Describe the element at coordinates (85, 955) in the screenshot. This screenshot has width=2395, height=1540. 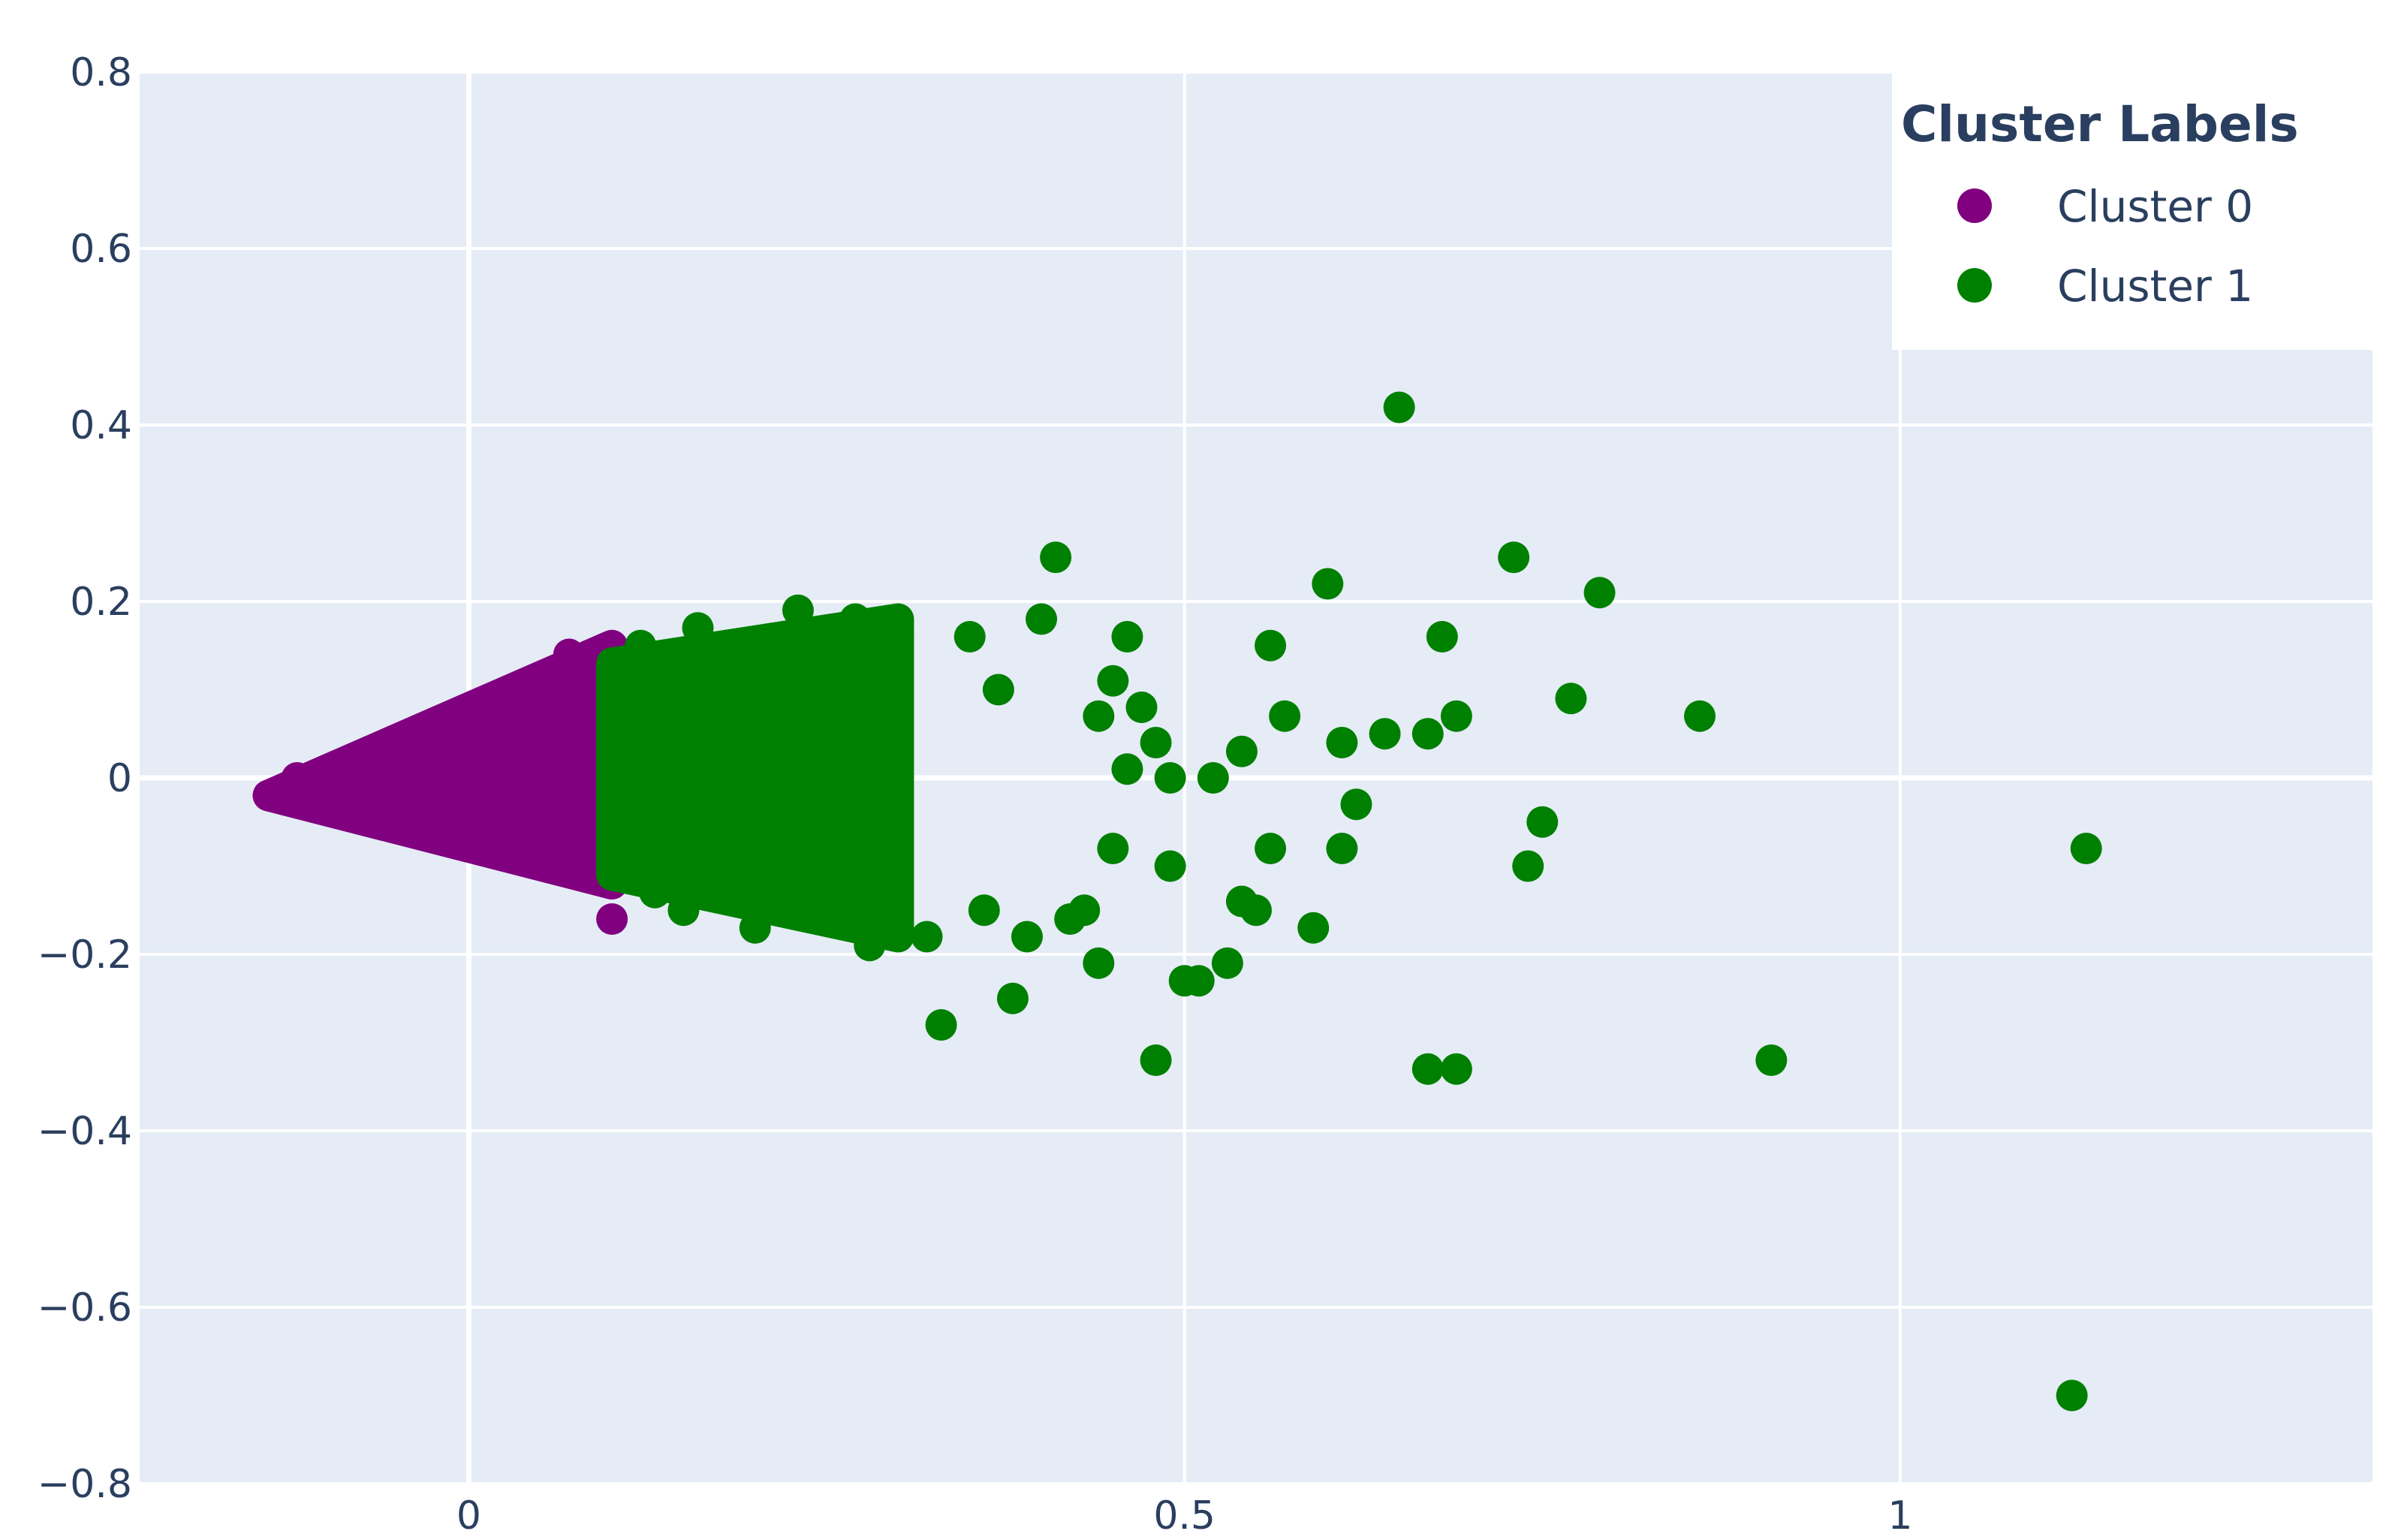
I see `y-tick-label: −0.2` at that location.